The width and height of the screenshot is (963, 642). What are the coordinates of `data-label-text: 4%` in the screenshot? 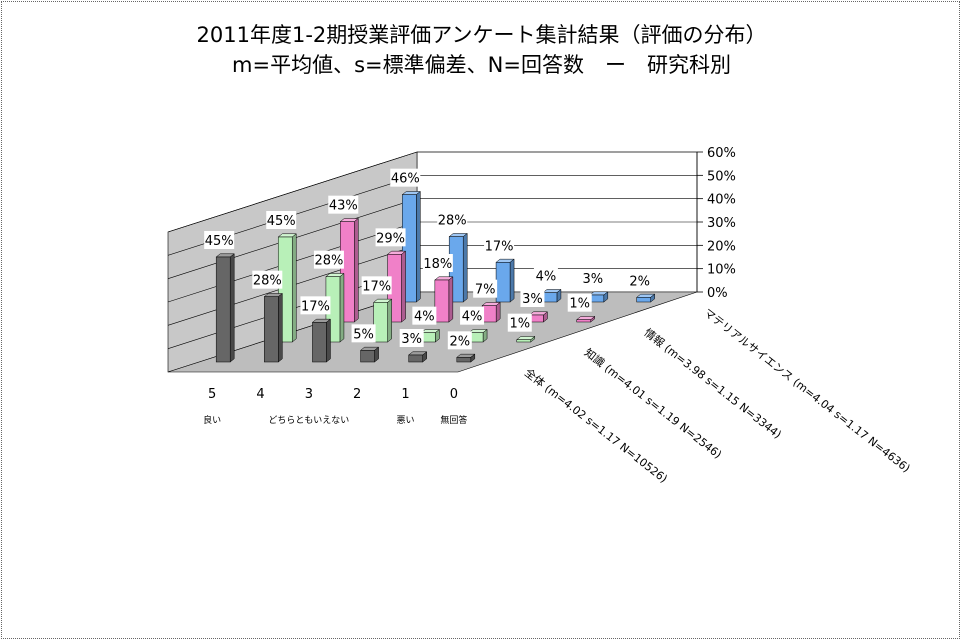 It's located at (424, 317).